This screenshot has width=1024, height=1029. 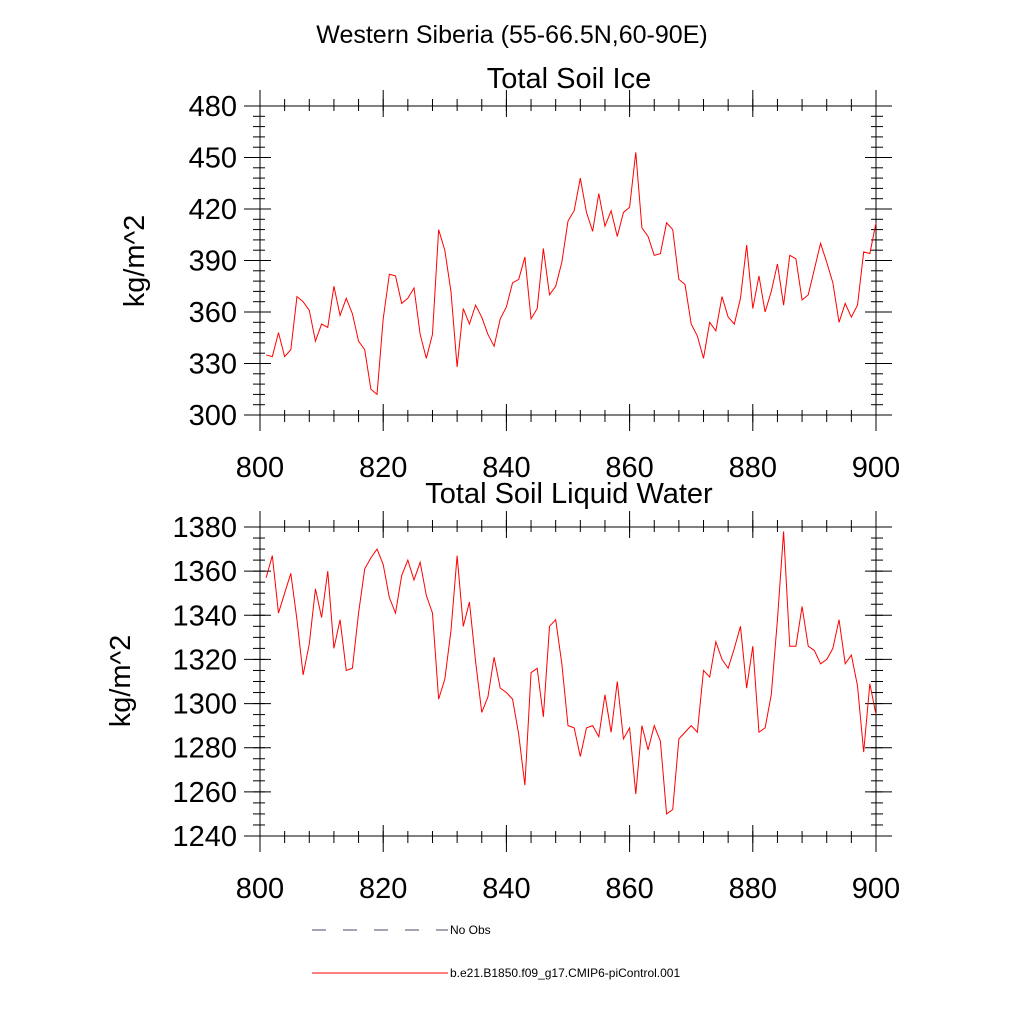 What do you see at coordinates (204, 660) in the screenshot?
I see `y-tick-label: 1320` at bounding box center [204, 660].